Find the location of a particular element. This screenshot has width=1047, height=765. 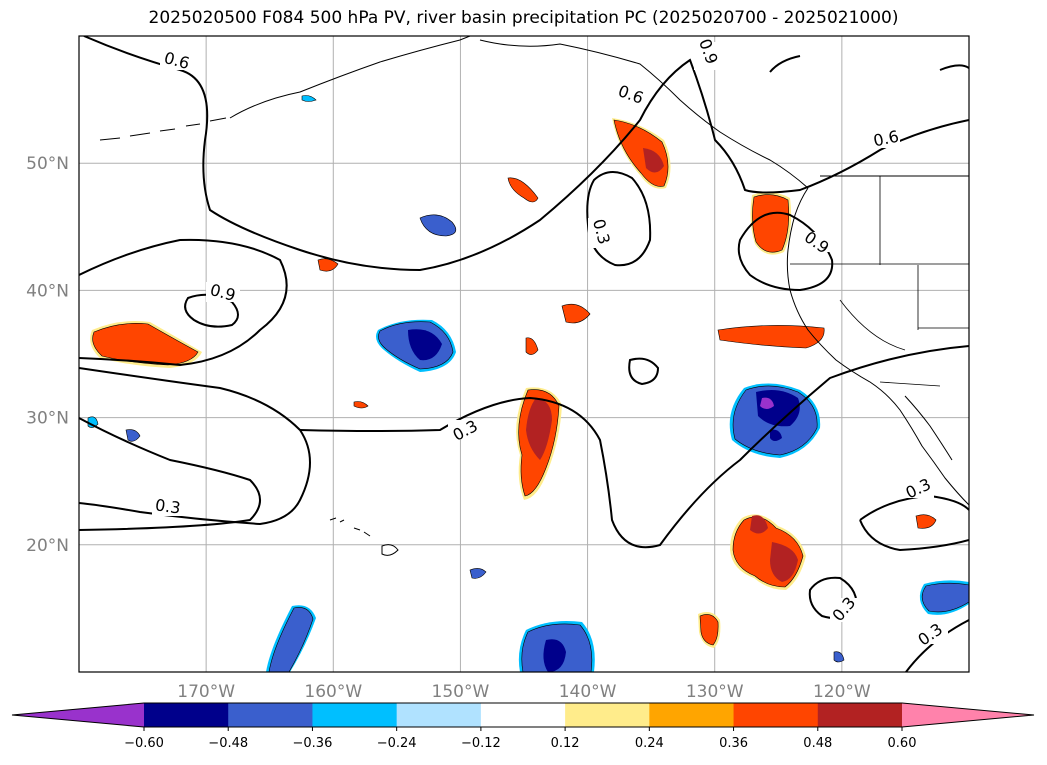

lat-tick-label: 40°N is located at coordinates (47, 291).